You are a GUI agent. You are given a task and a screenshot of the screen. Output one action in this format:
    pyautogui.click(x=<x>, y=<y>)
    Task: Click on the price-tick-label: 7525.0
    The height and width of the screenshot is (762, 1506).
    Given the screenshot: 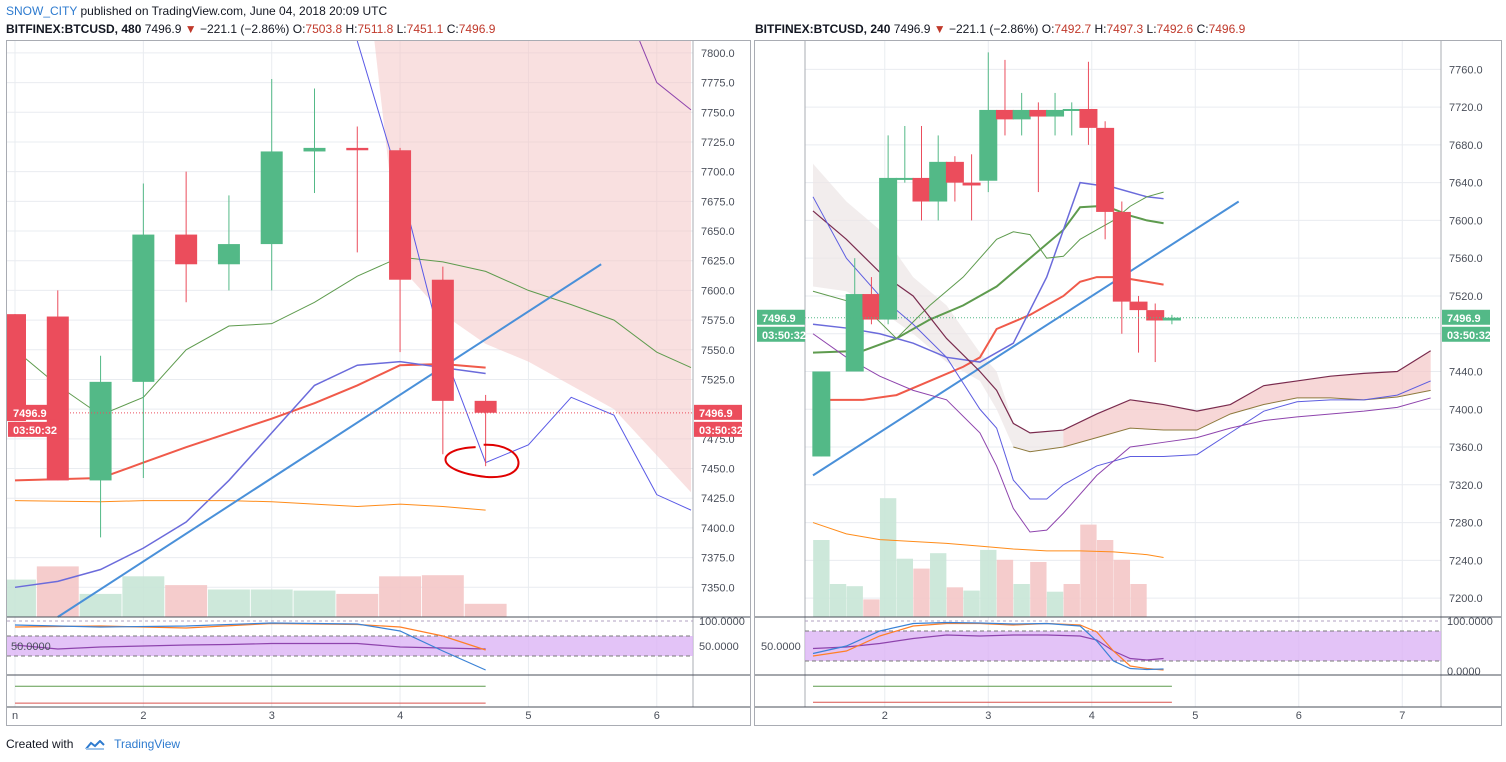 What is the action you would take?
    pyautogui.click(x=718, y=380)
    